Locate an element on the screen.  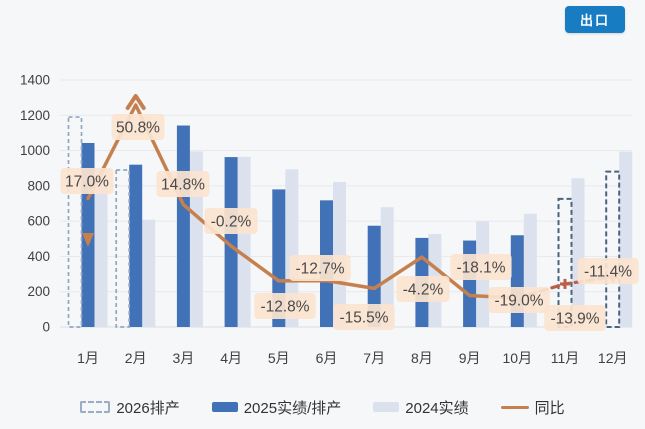
svg-text: -13.9% is located at coordinates (574, 319).